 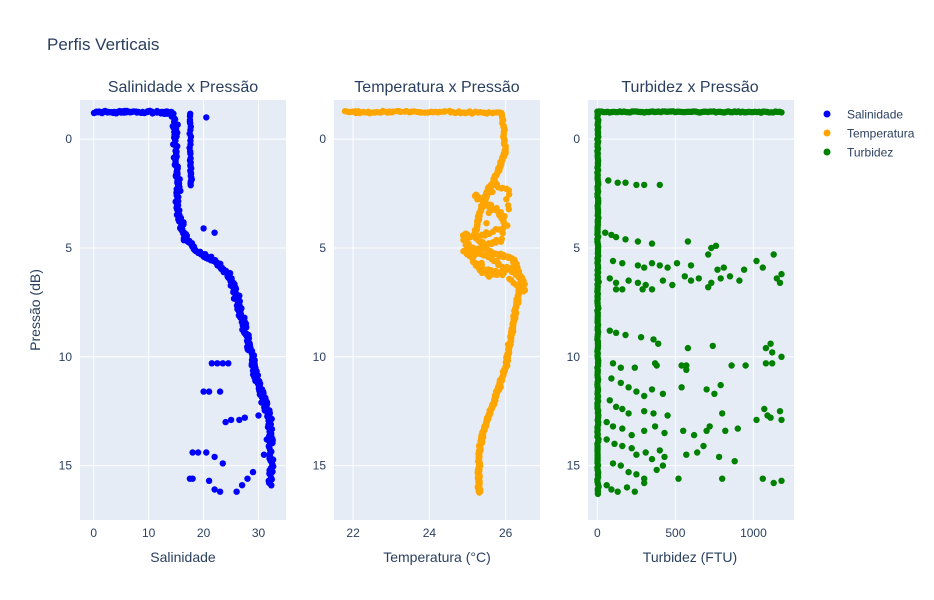 What do you see at coordinates (858, 153) in the screenshot?
I see `legend-item-turbidez: Turbidez` at bounding box center [858, 153].